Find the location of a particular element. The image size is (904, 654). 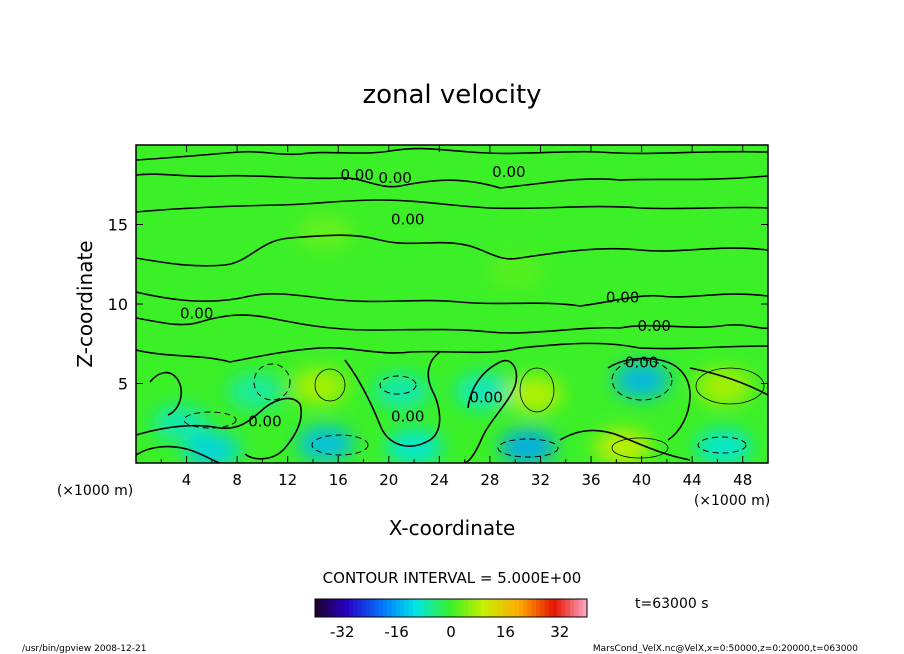

colorbar-label-0: 0 is located at coordinates (451, 632).